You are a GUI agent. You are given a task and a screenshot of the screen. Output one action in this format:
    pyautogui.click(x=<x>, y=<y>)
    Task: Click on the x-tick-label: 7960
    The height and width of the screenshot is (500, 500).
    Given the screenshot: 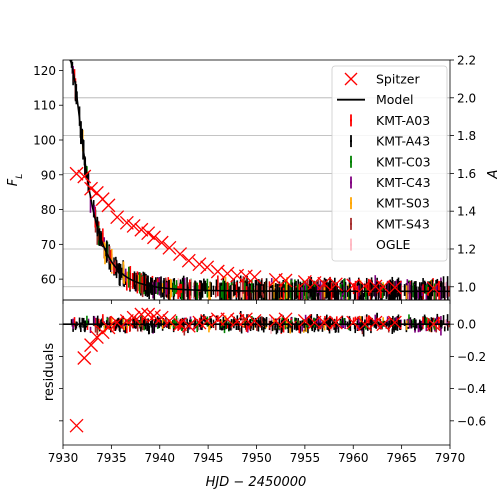 What is the action you would take?
    pyautogui.click(x=353, y=458)
    